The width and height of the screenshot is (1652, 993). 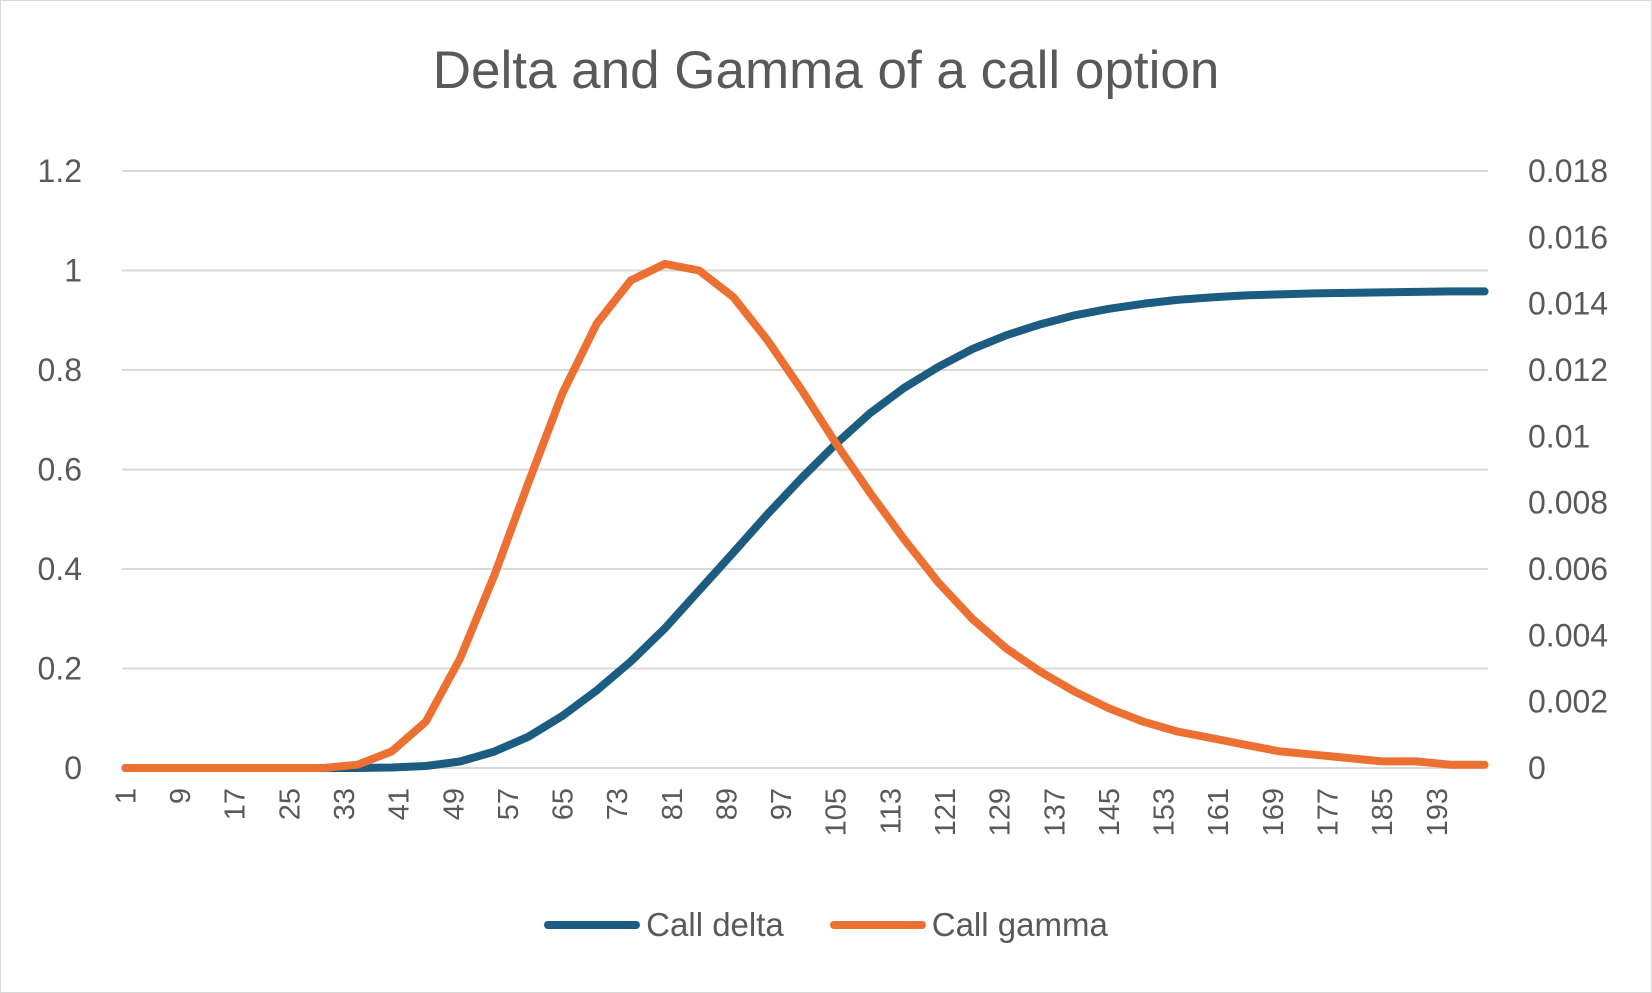 I want to click on x-tick-label: 193, so click(x=1438, y=812).